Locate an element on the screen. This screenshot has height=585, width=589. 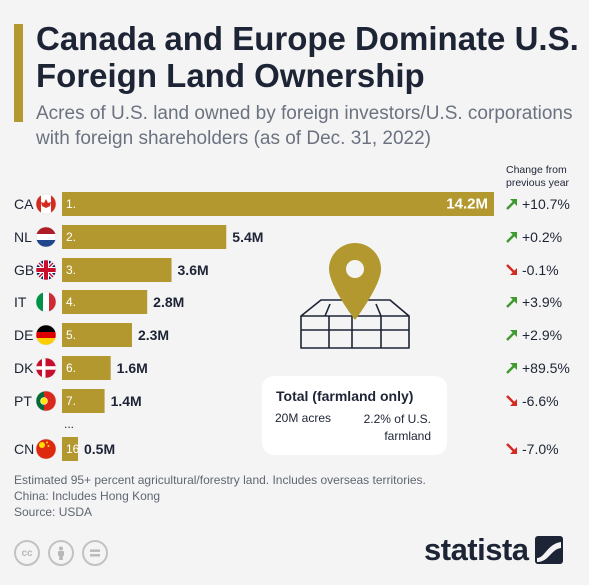
denmark-flag-icon is located at coordinates (46, 368).